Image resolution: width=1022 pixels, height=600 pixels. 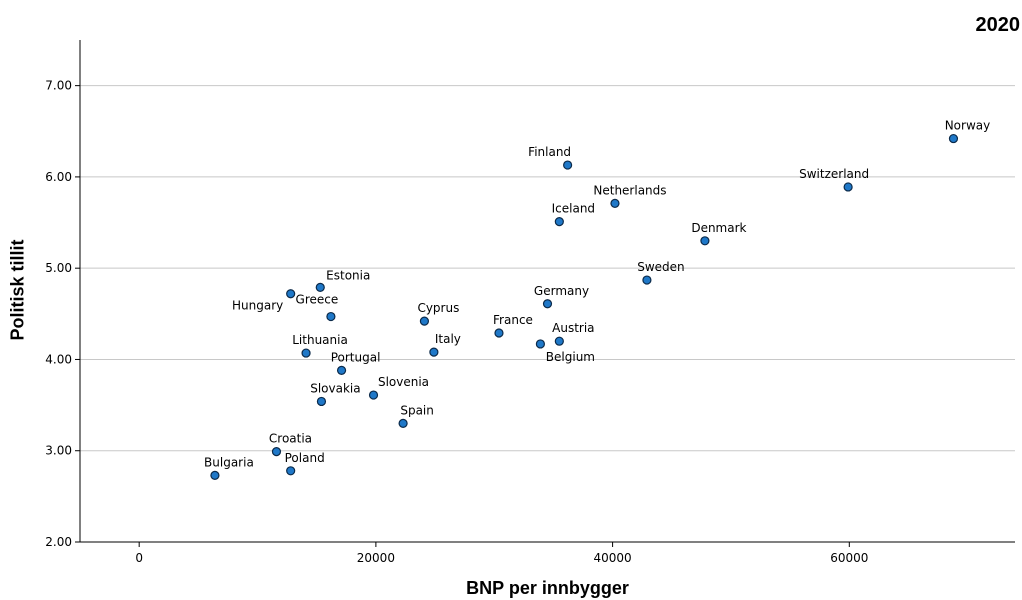 I want to click on x-tick-label: 20000, so click(x=376, y=558).